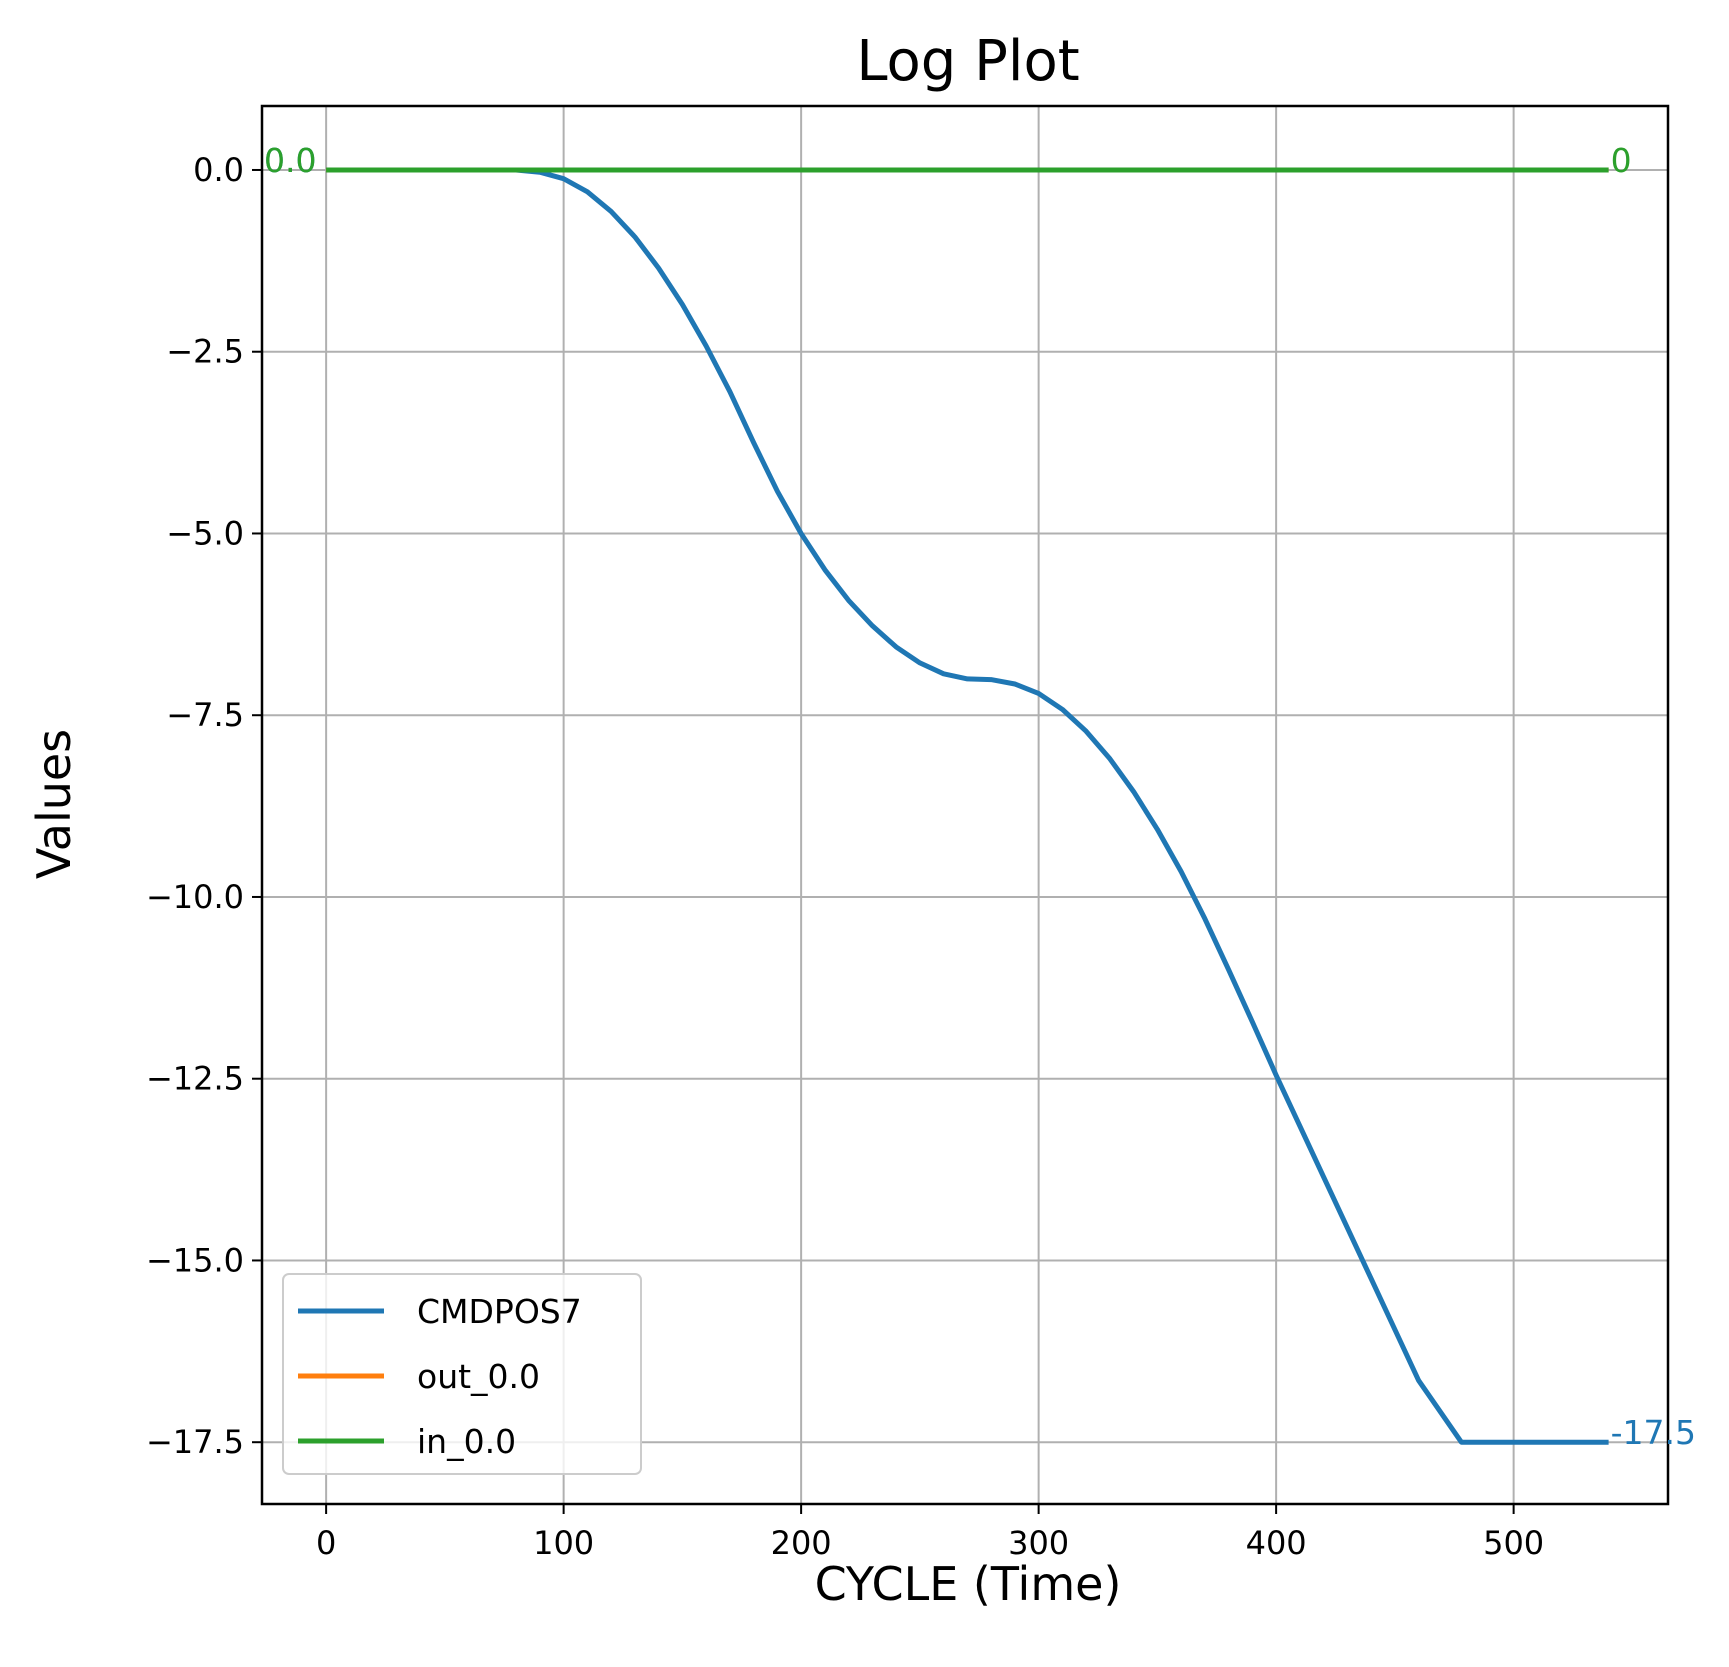 The width and height of the screenshot is (1729, 1667). What do you see at coordinates (195, 1260) in the screenshot?
I see `y-tick-label: −15.0` at bounding box center [195, 1260].